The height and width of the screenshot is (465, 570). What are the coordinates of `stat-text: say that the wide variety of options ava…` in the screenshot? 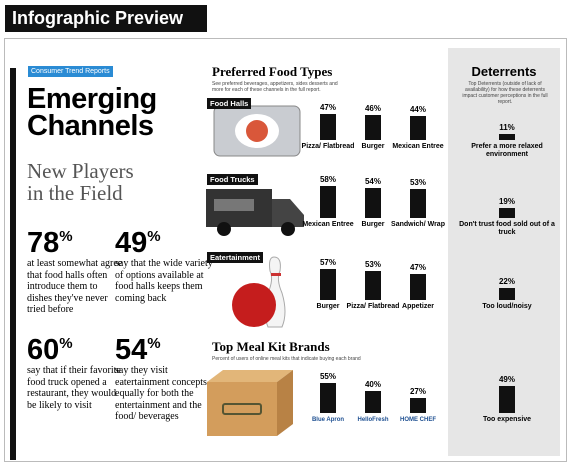 It's located at (164, 281).